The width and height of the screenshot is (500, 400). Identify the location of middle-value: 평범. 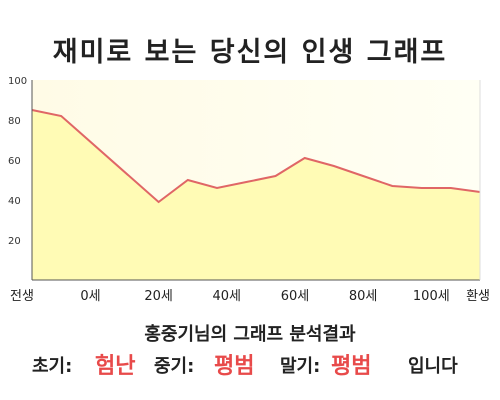
(234, 366).